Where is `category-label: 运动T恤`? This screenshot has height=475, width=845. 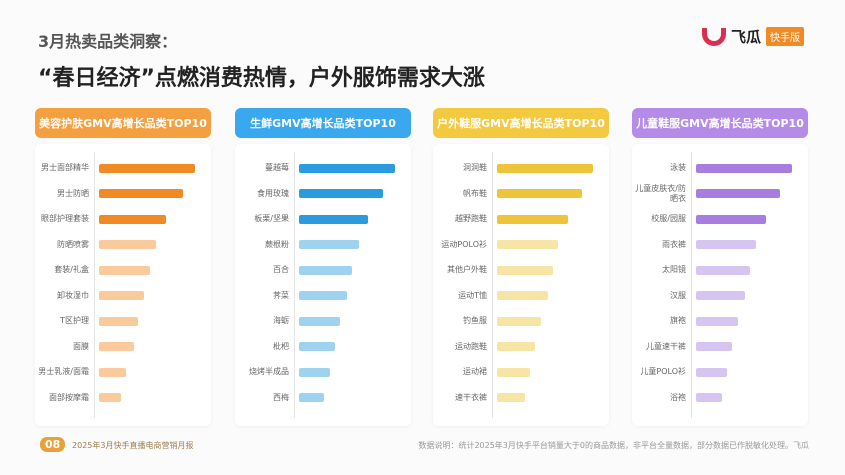
category-label: 运动T恤 is located at coordinates (472, 295).